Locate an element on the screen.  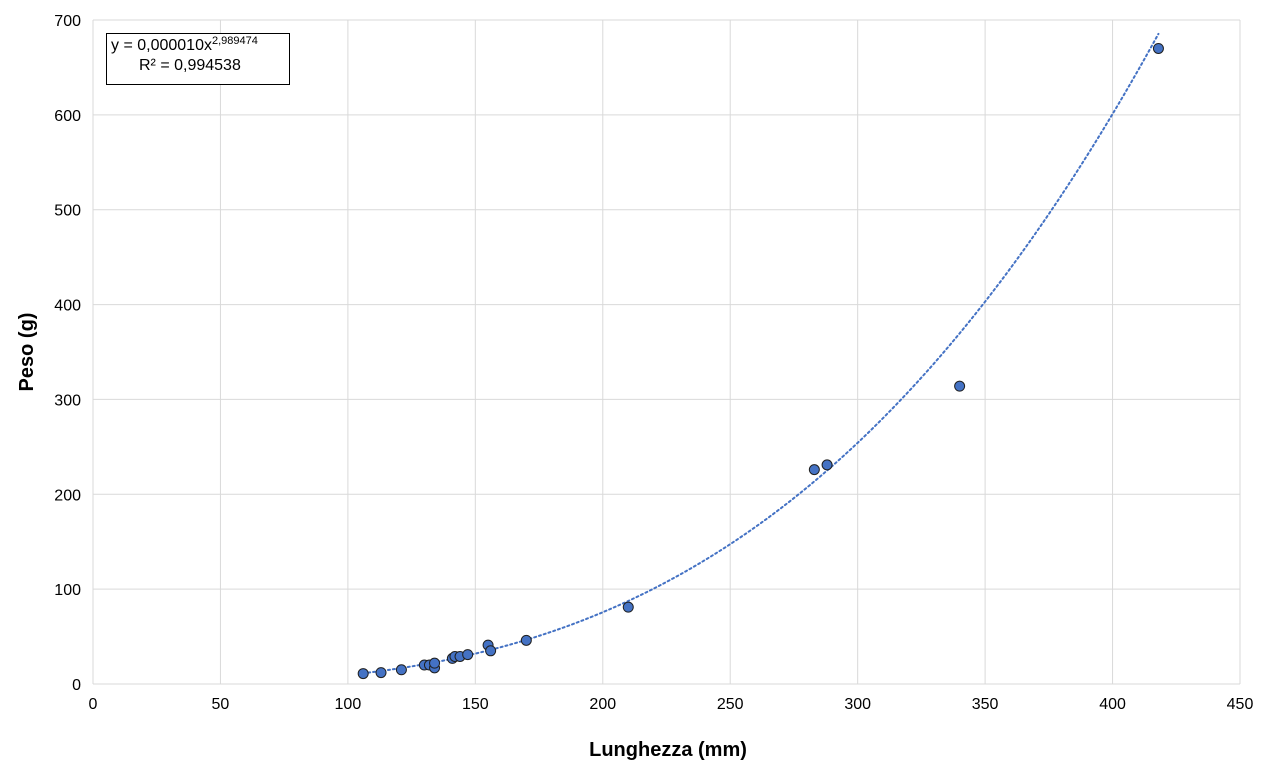
y-tick-label: 200 is located at coordinates (67, 495).